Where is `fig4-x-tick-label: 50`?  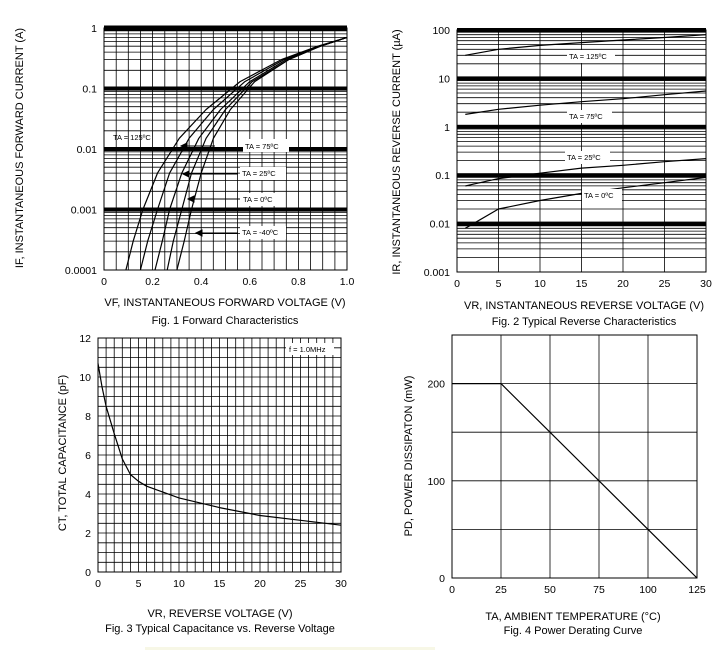 fig4-x-tick-label: 50 is located at coordinates (550, 590).